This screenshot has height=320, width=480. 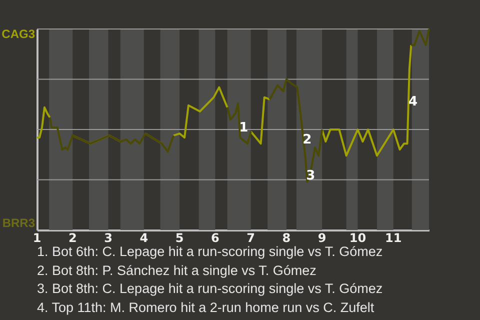 What do you see at coordinates (19, 34) in the screenshot?
I see `text: CAG3` at bounding box center [19, 34].